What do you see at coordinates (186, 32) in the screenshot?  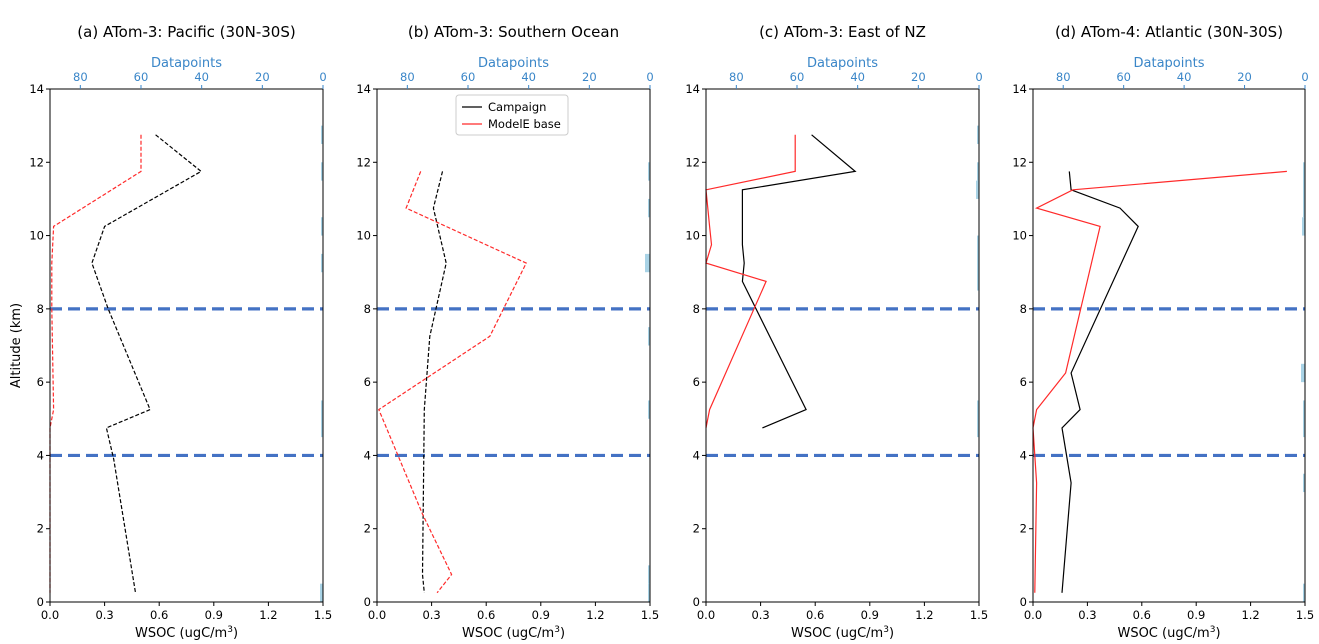 I see `panel-title: (a) ATom-3: Pacific (30N-30S)` at bounding box center [186, 32].